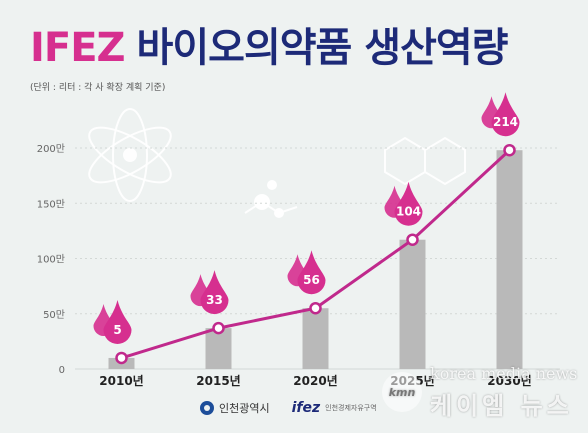 Image resolution: width=588 pixels, height=433 pixels. Describe the element at coordinates (425, 161) in the screenshot. I see `hexagon-molecule` at that location.